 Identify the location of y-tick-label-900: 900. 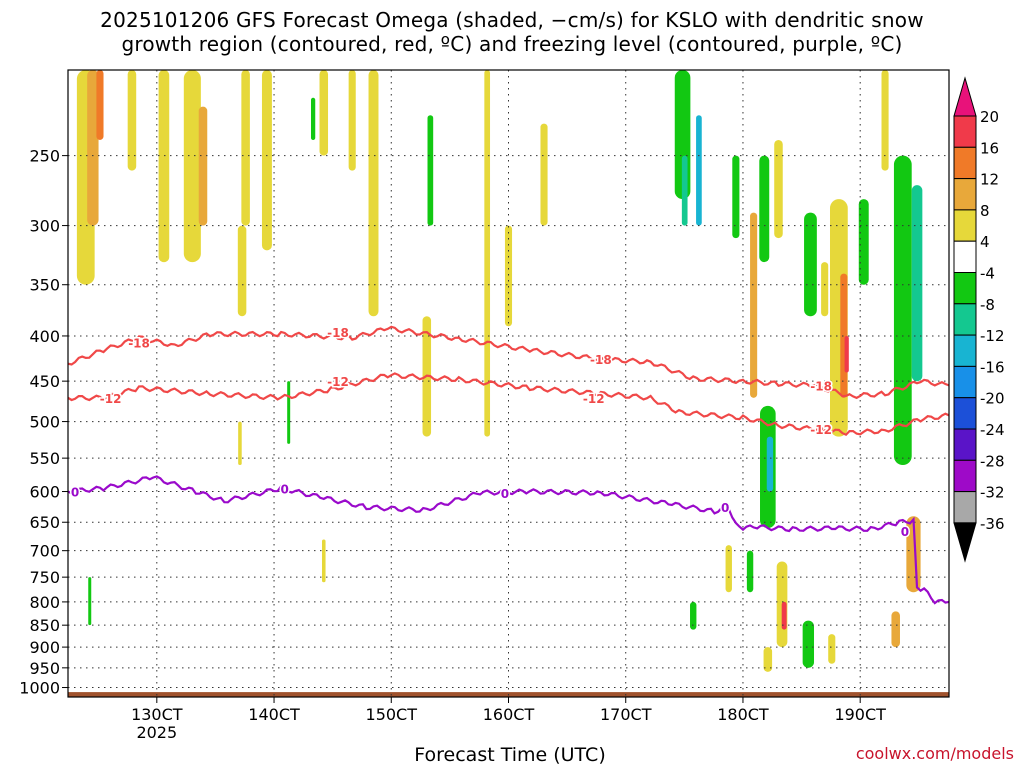
(44, 647).